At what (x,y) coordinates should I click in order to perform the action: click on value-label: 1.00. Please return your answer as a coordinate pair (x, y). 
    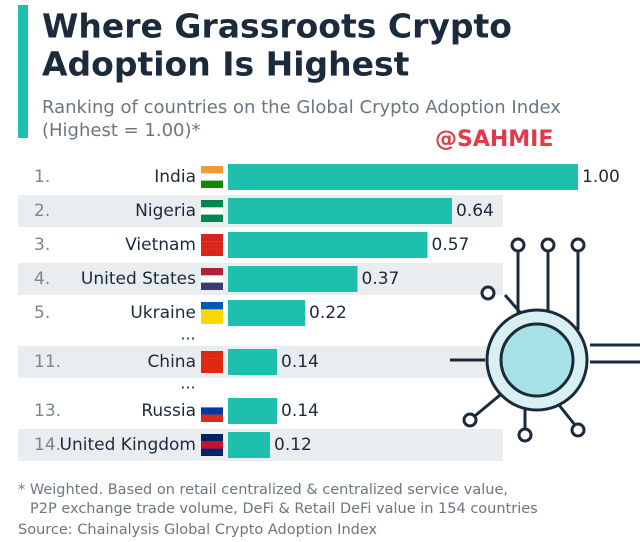
    Looking at the image, I should click on (601, 177).